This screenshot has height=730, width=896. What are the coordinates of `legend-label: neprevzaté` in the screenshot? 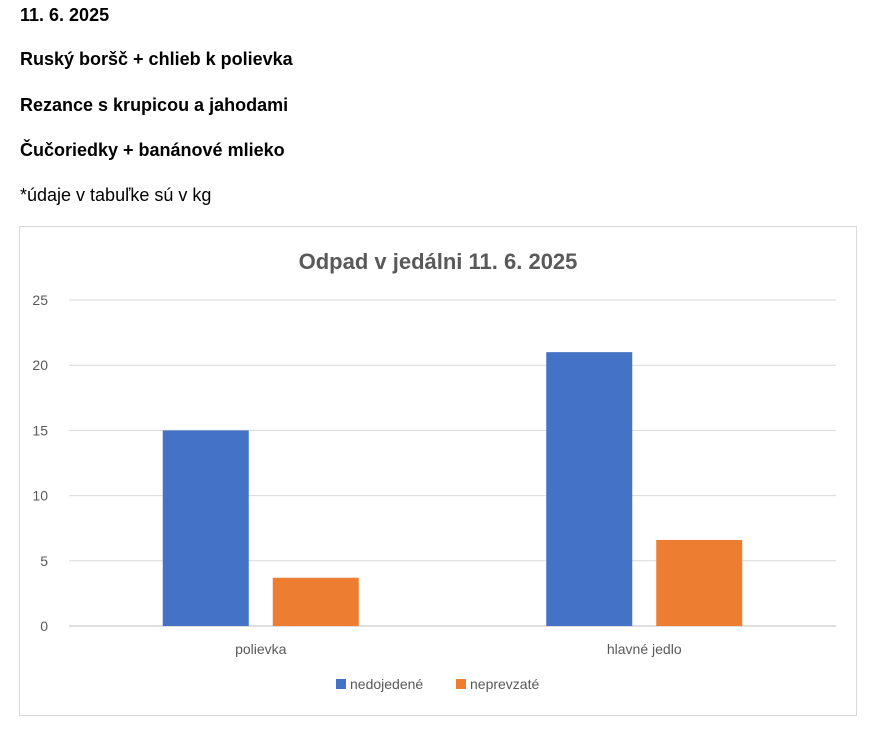 It's located at (504, 684).